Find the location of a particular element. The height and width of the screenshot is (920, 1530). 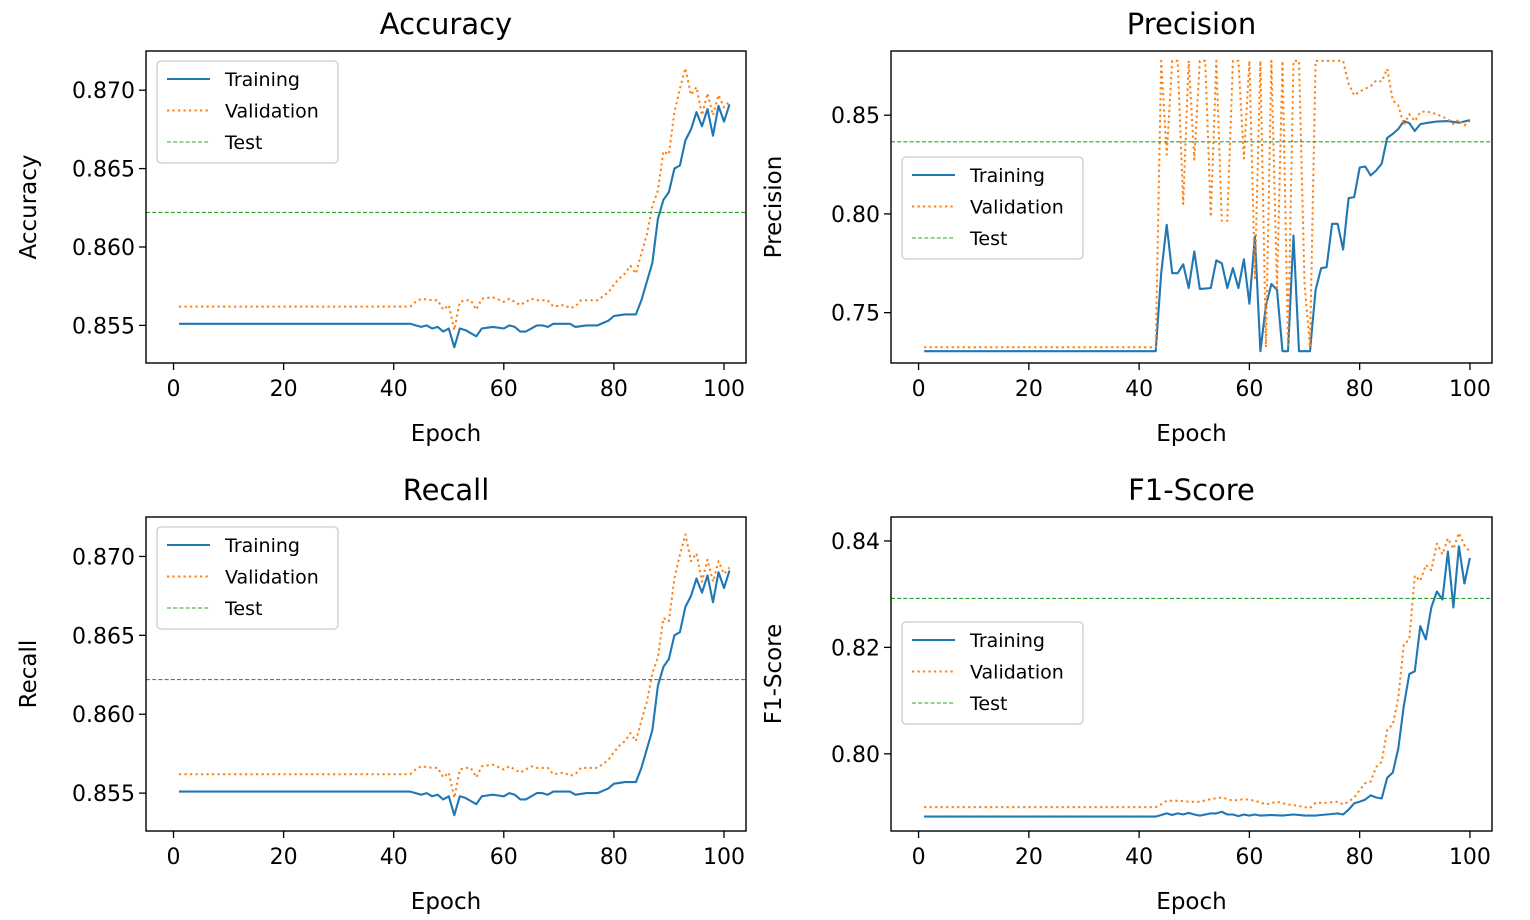

chart-title: Recall is located at coordinates (446, 490).